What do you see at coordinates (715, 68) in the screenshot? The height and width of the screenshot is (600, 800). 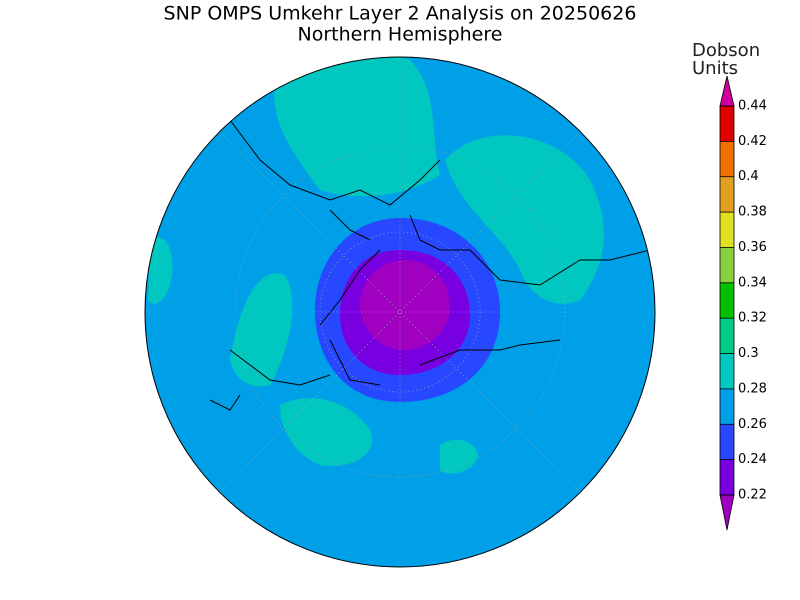 I see `colorbar-title: Units` at bounding box center [715, 68].